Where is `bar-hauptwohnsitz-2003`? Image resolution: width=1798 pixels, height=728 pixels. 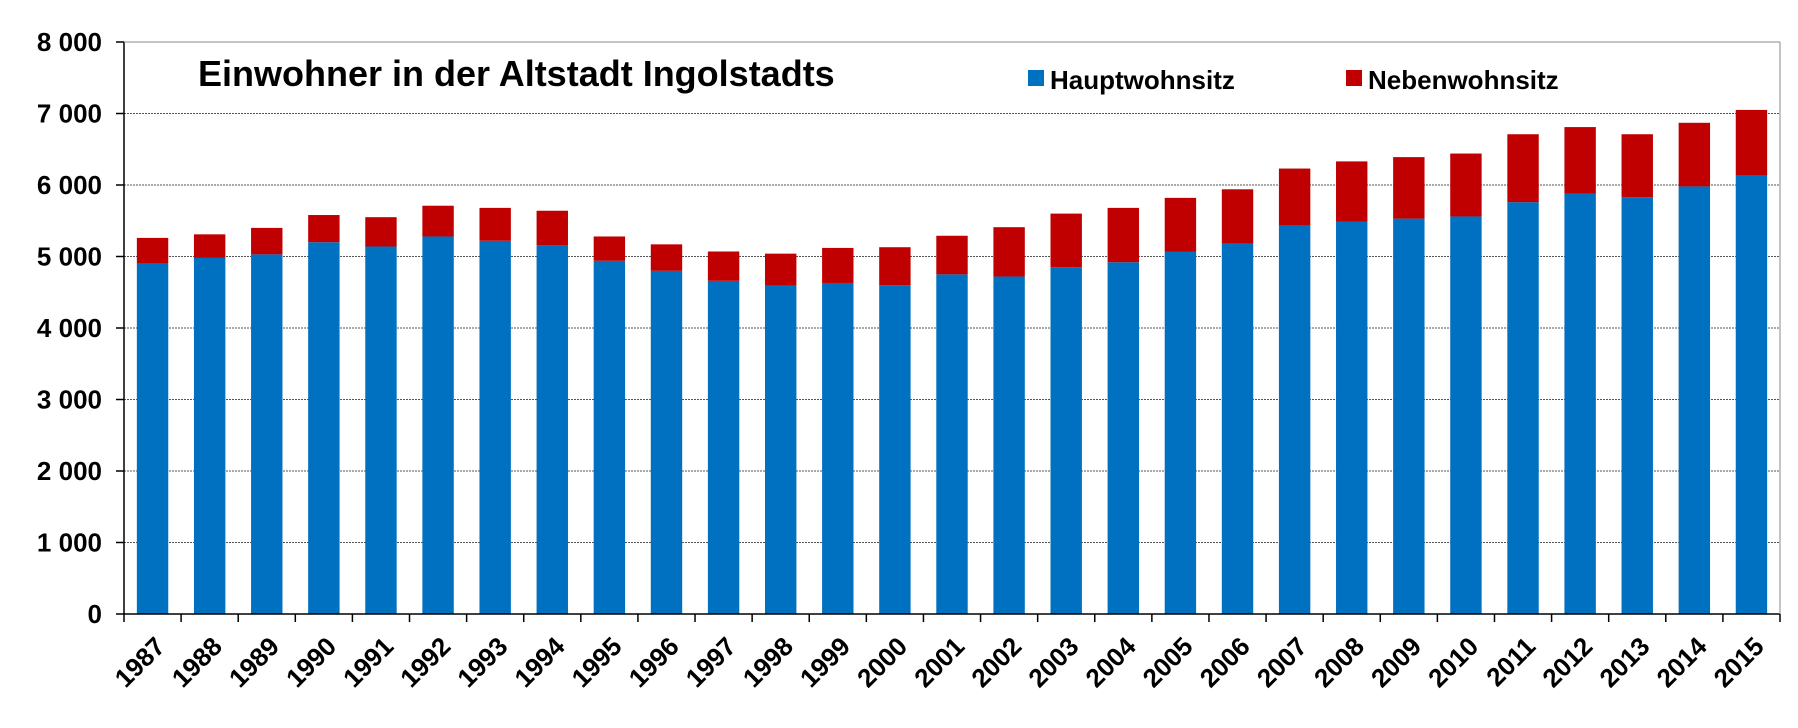 bar-hauptwohnsitz-2003 is located at coordinates (1066, 440).